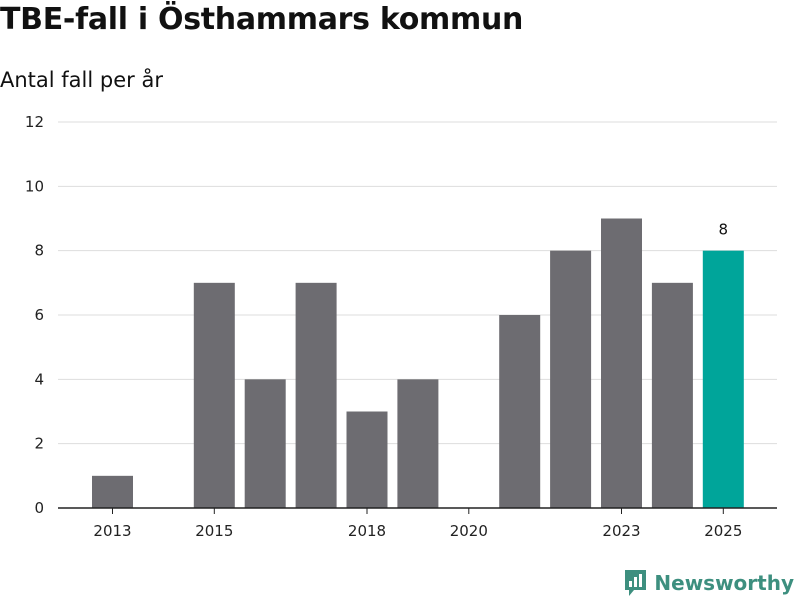 The width and height of the screenshot is (800, 600). I want to click on bar-2016, so click(265, 443).